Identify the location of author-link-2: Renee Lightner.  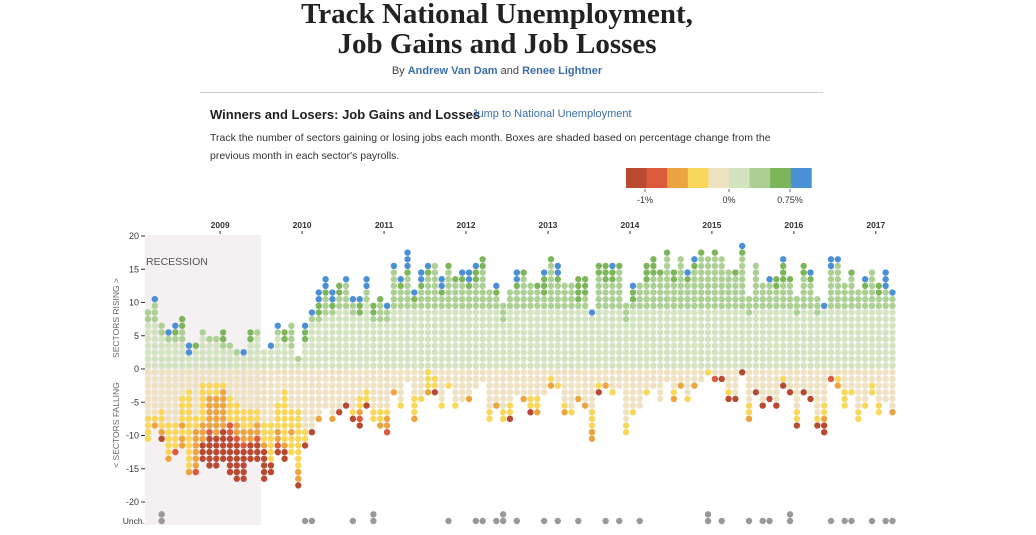
(562, 71).